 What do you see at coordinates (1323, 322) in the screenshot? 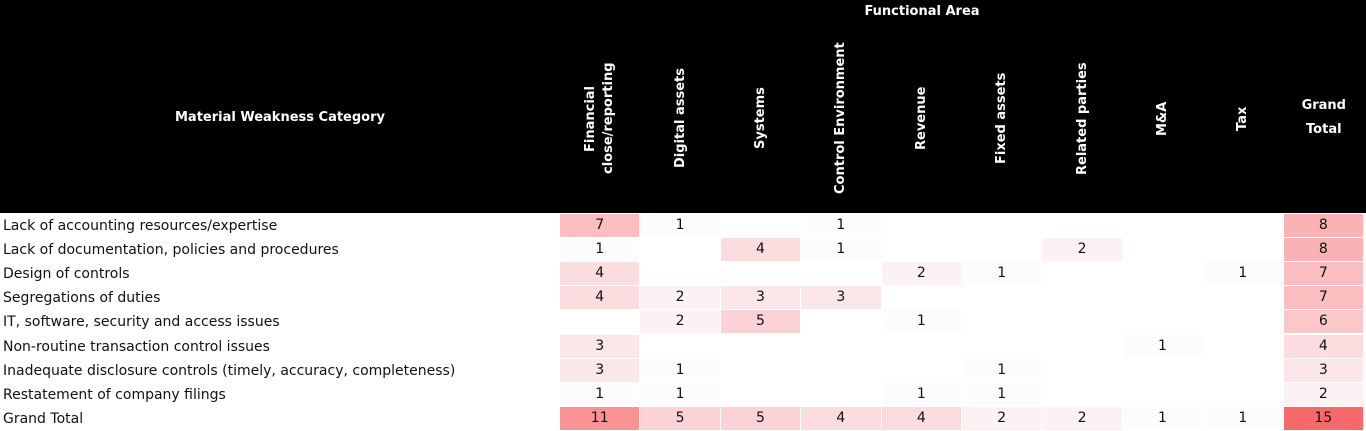
I see `value-cell: 6` at bounding box center [1323, 322].